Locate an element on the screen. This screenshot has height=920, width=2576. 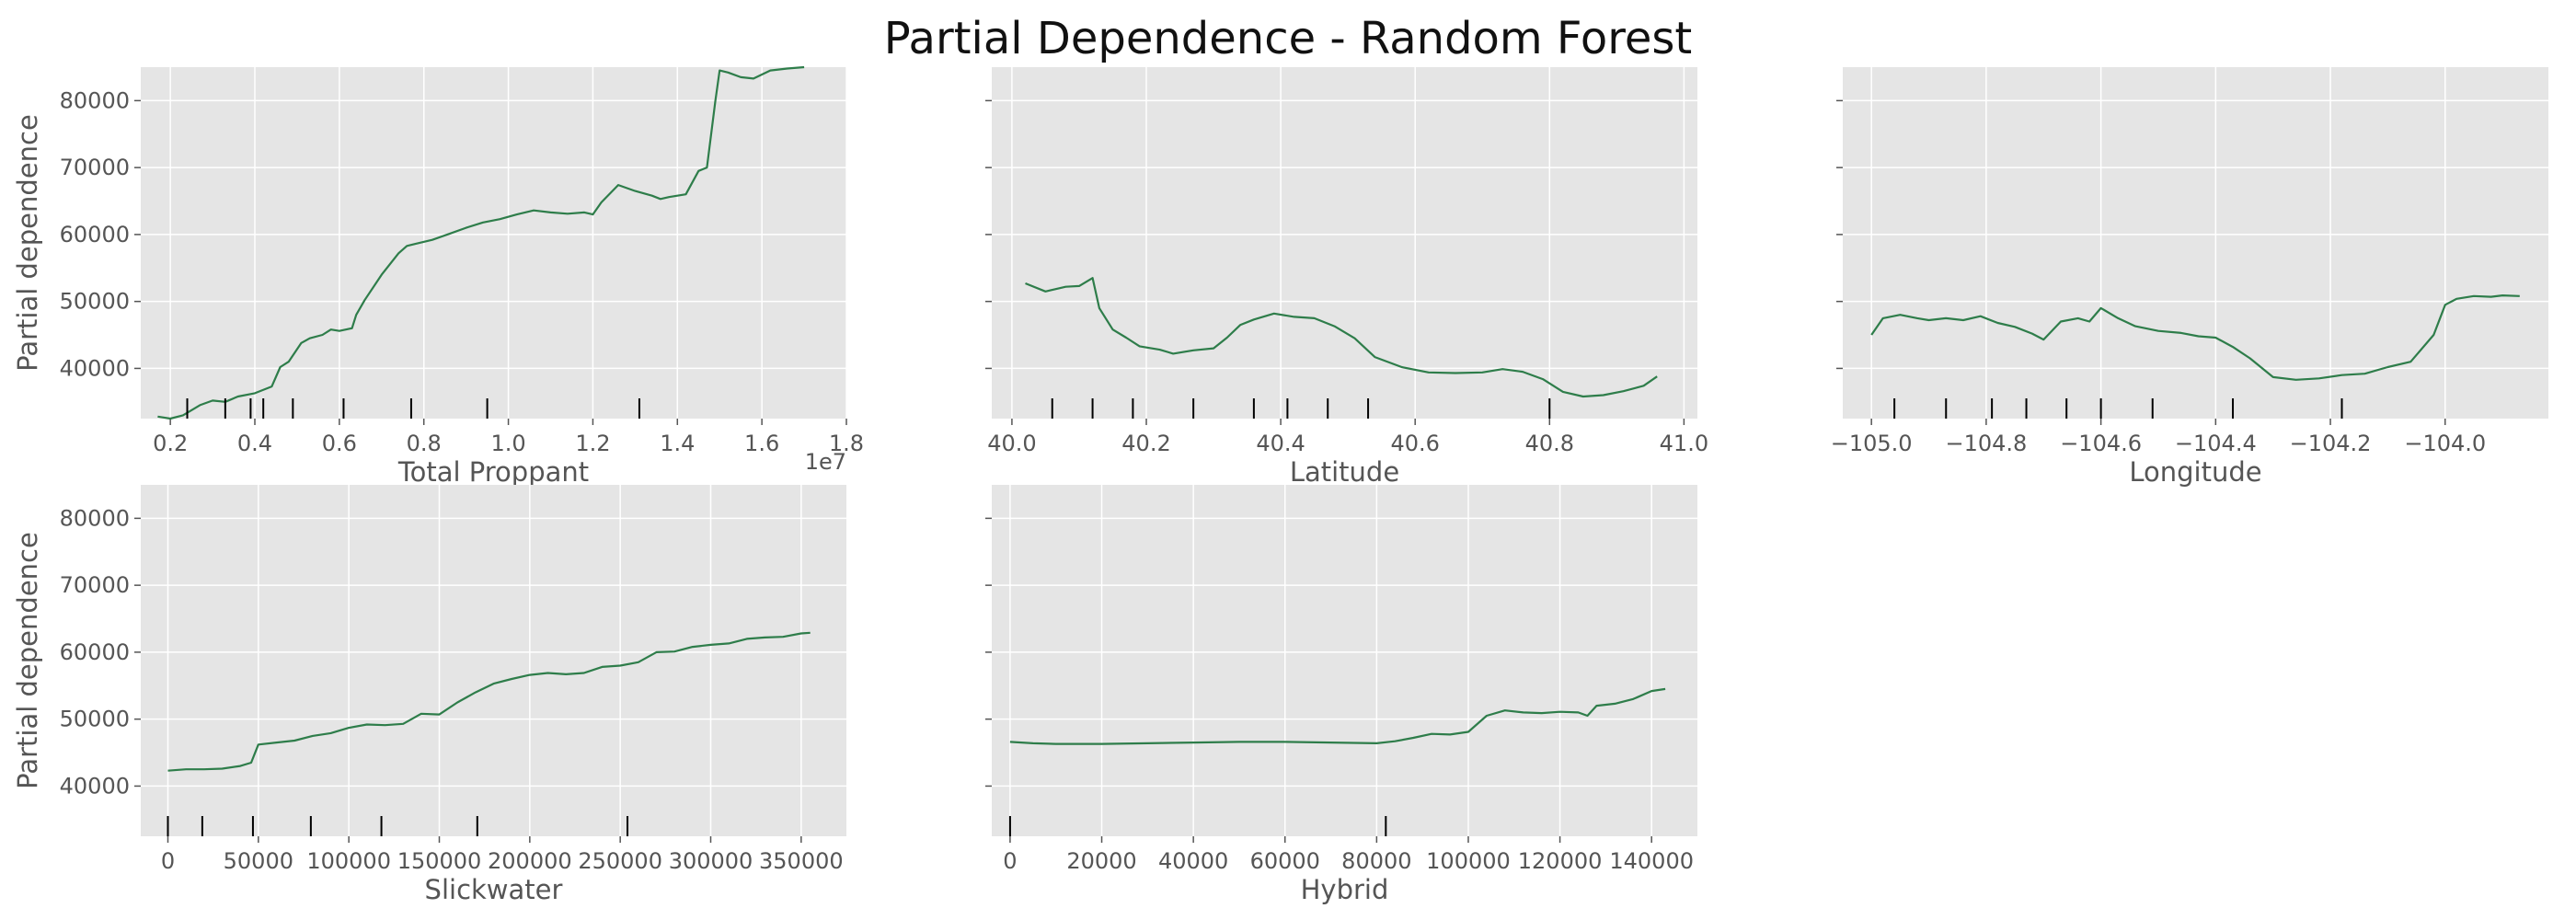
x-tick-label: 1.4 is located at coordinates (677, 443).